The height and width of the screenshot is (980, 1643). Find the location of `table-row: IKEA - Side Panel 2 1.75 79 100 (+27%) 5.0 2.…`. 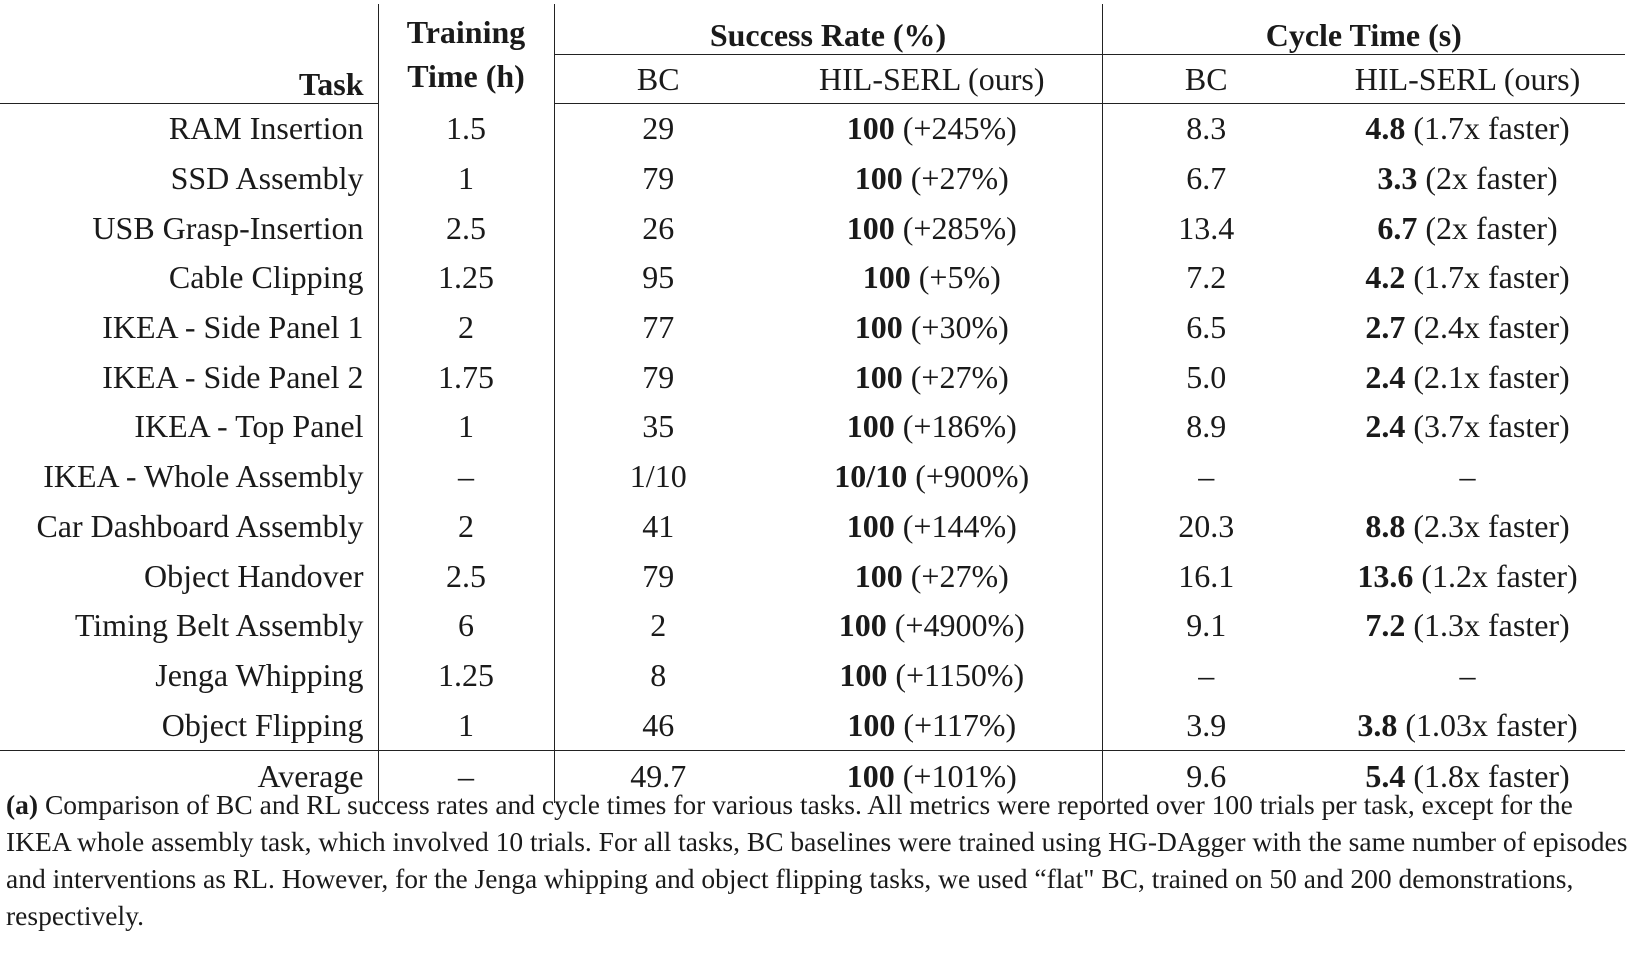

table-row: IKEA - Side Panel 2 1.75 79 100 (+27%) 5.0 2.… is located at coordinates (812, 377).